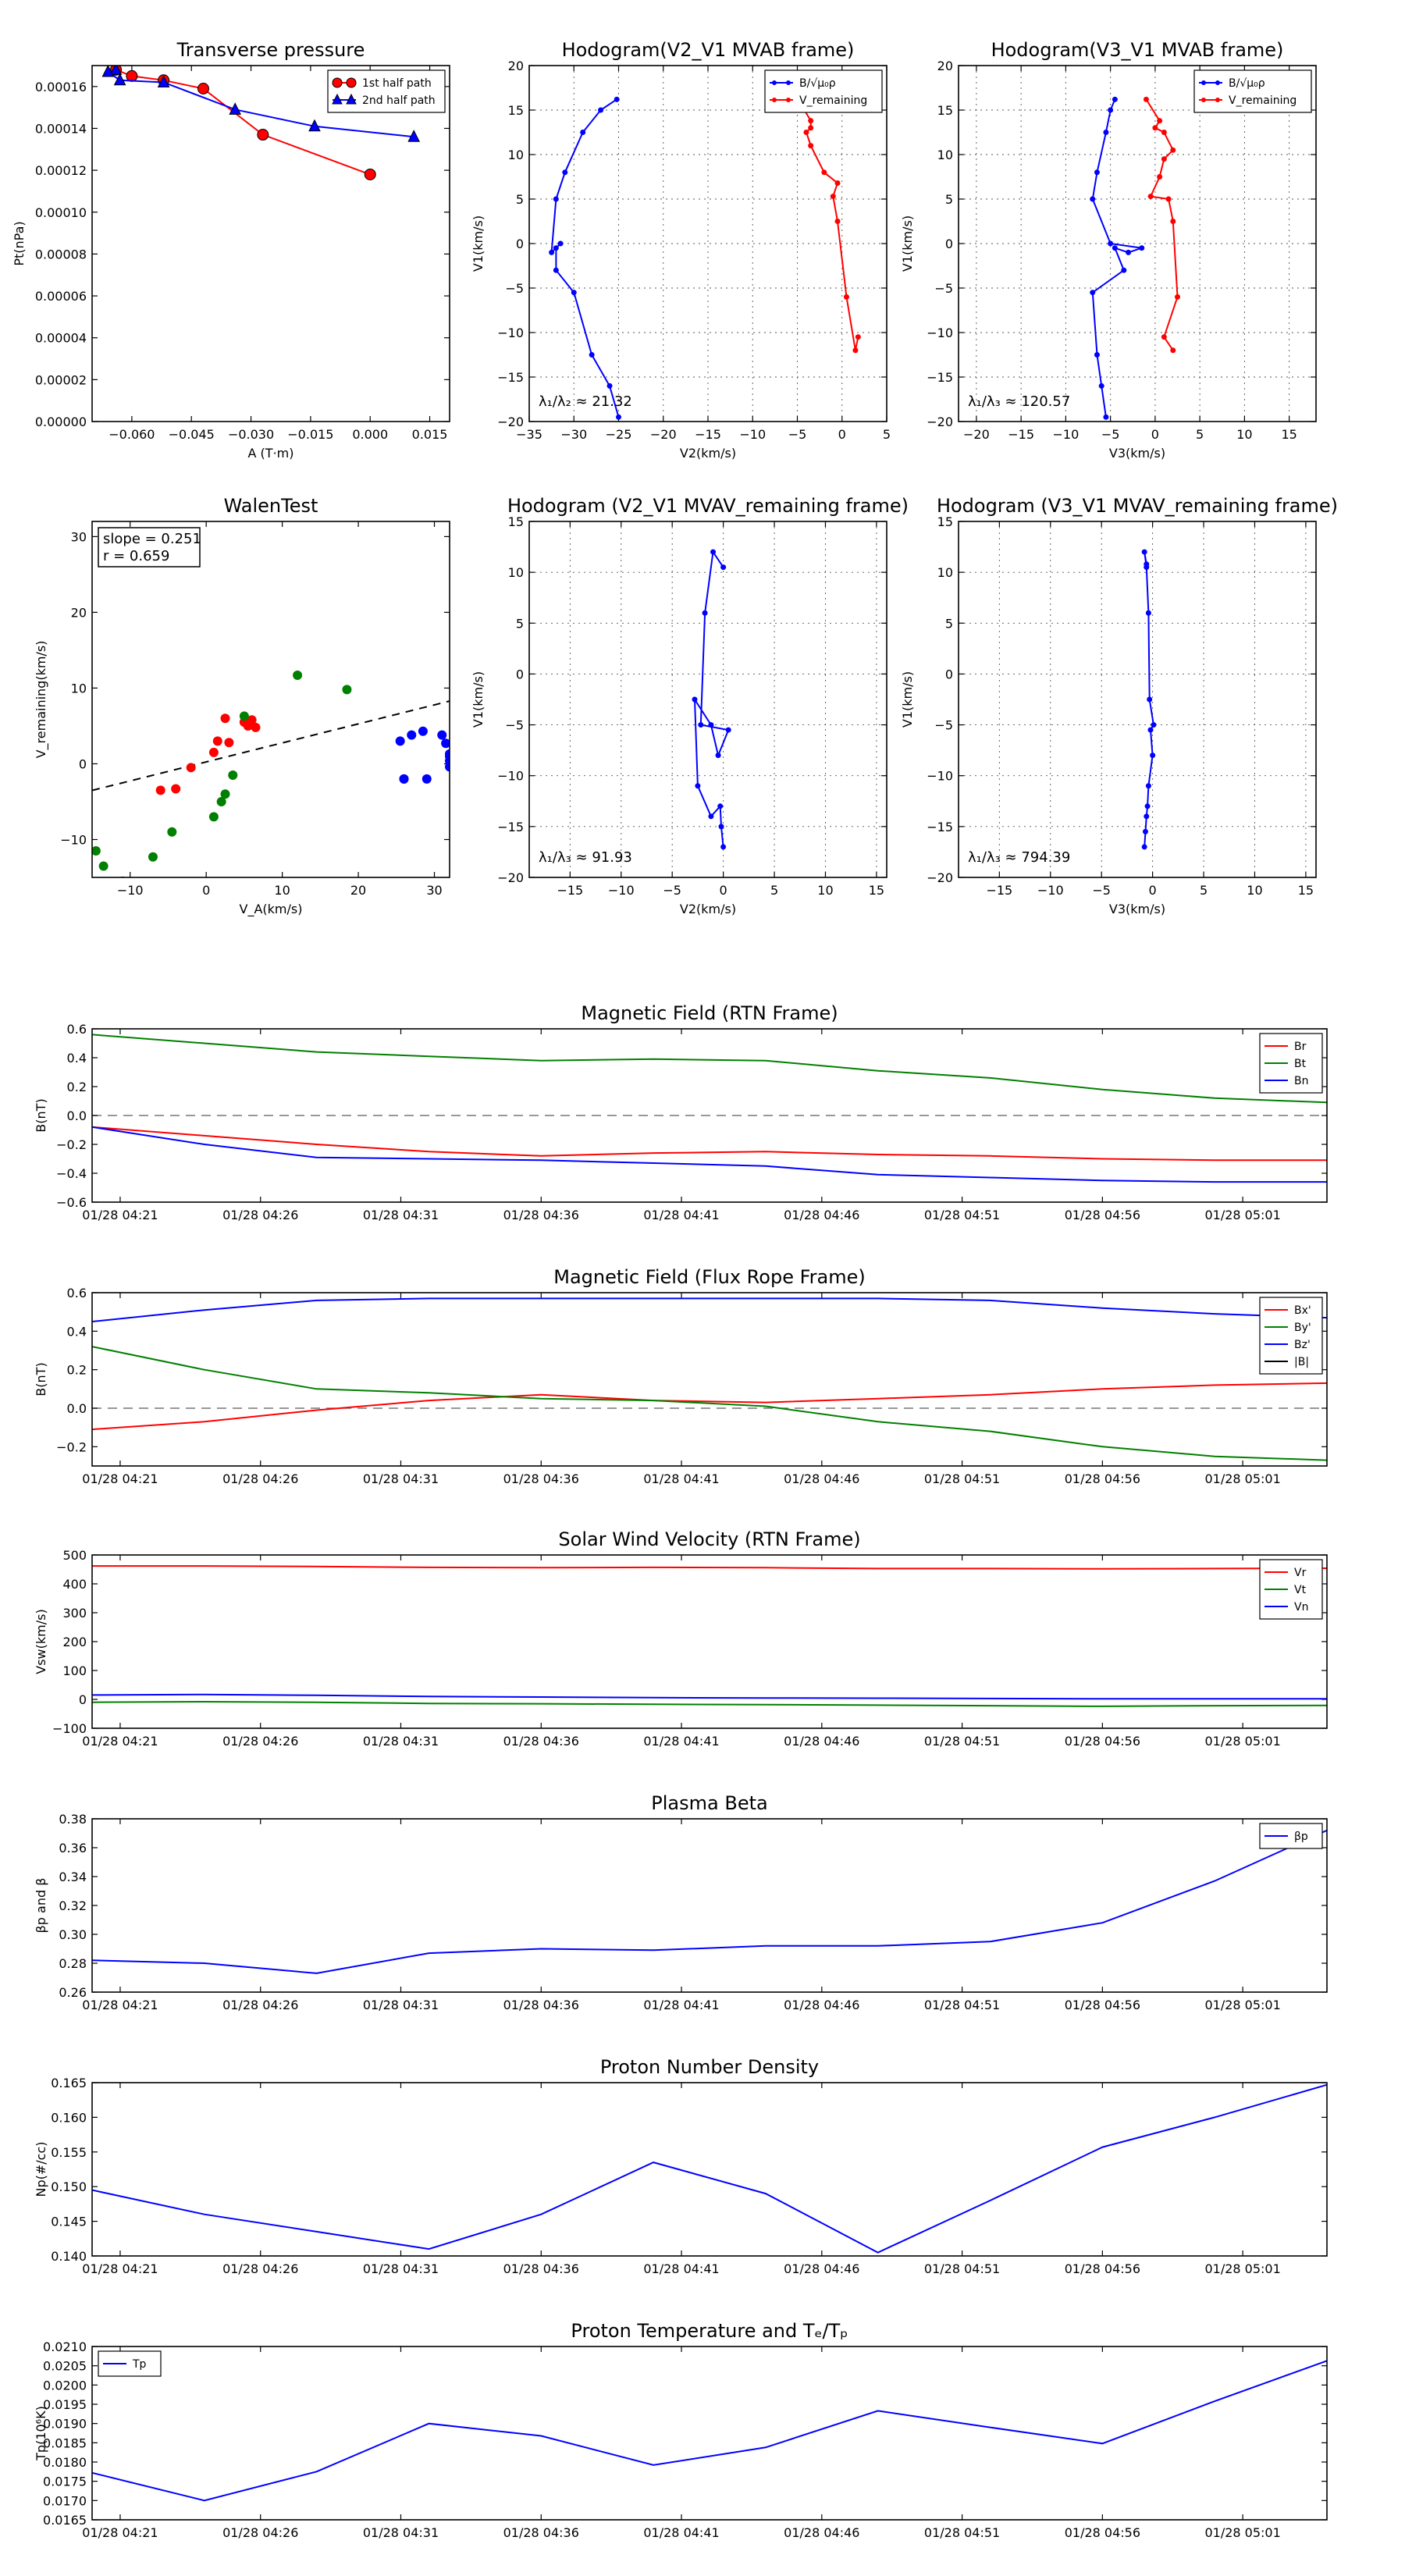 Image resolution: width=1405 pixels, height=2576 pixels. I want to click on plot-area, so click(710, 2168).